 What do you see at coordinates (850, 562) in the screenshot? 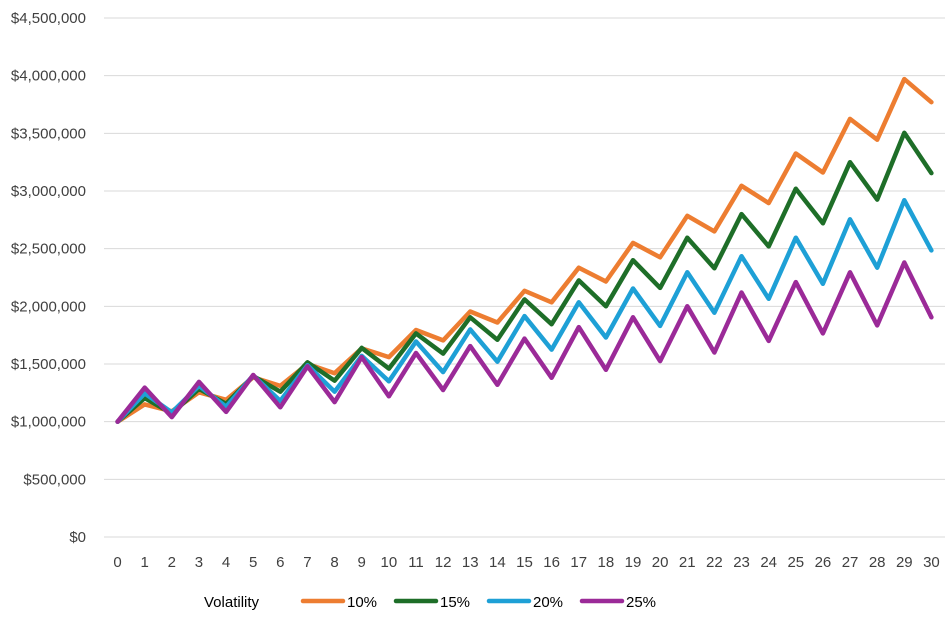
I see `x-tick-label: 27` at bounding box center [850, 562].